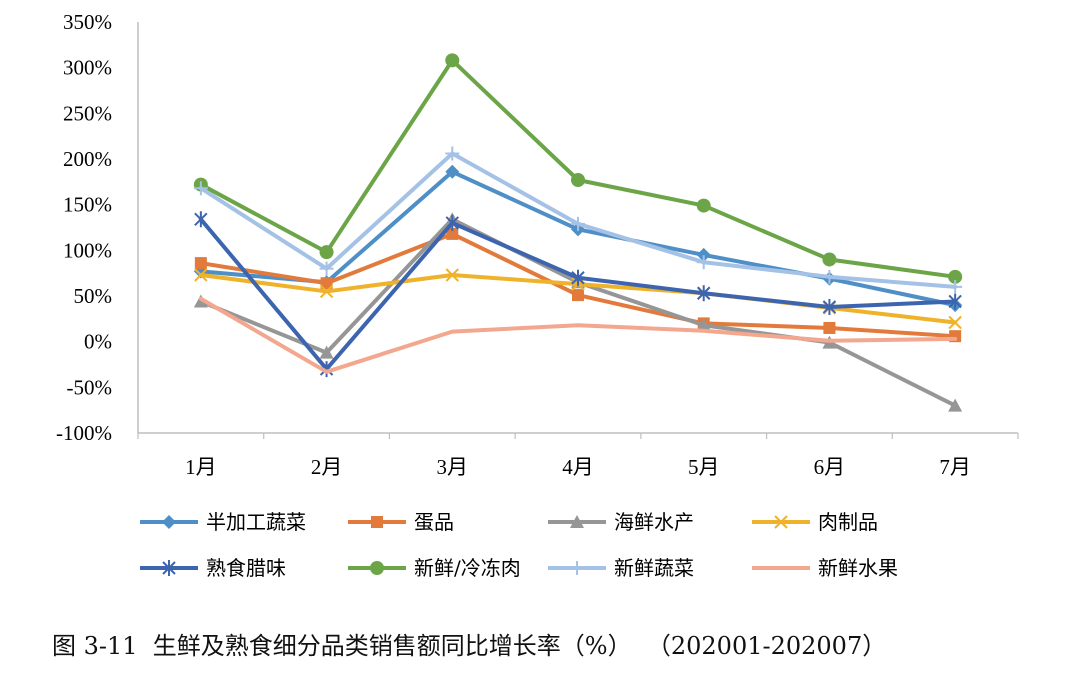 The height and width of the screenshot is (692, 1080). What do you see at coordinates (955, 467) in the screenshot?
I see `x-tick-label: 7月` at bounding box center [955, 467].